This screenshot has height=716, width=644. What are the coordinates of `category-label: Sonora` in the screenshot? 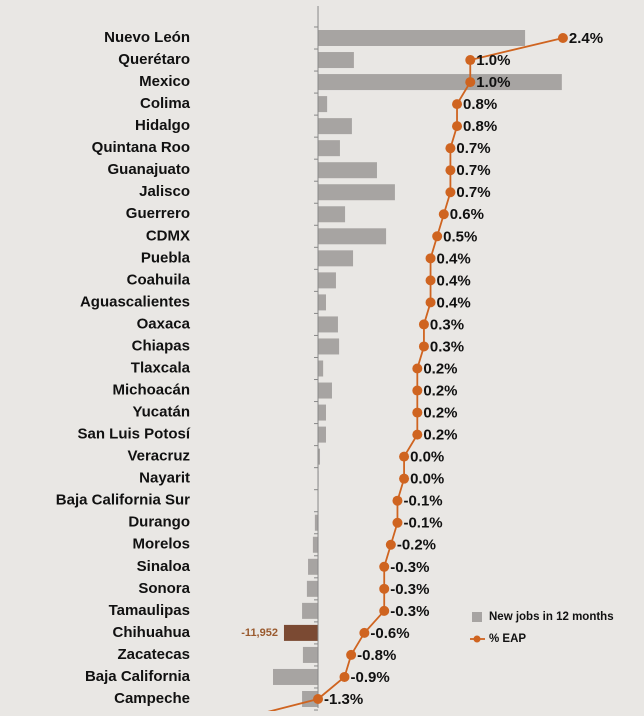 It's located at (164, 588).